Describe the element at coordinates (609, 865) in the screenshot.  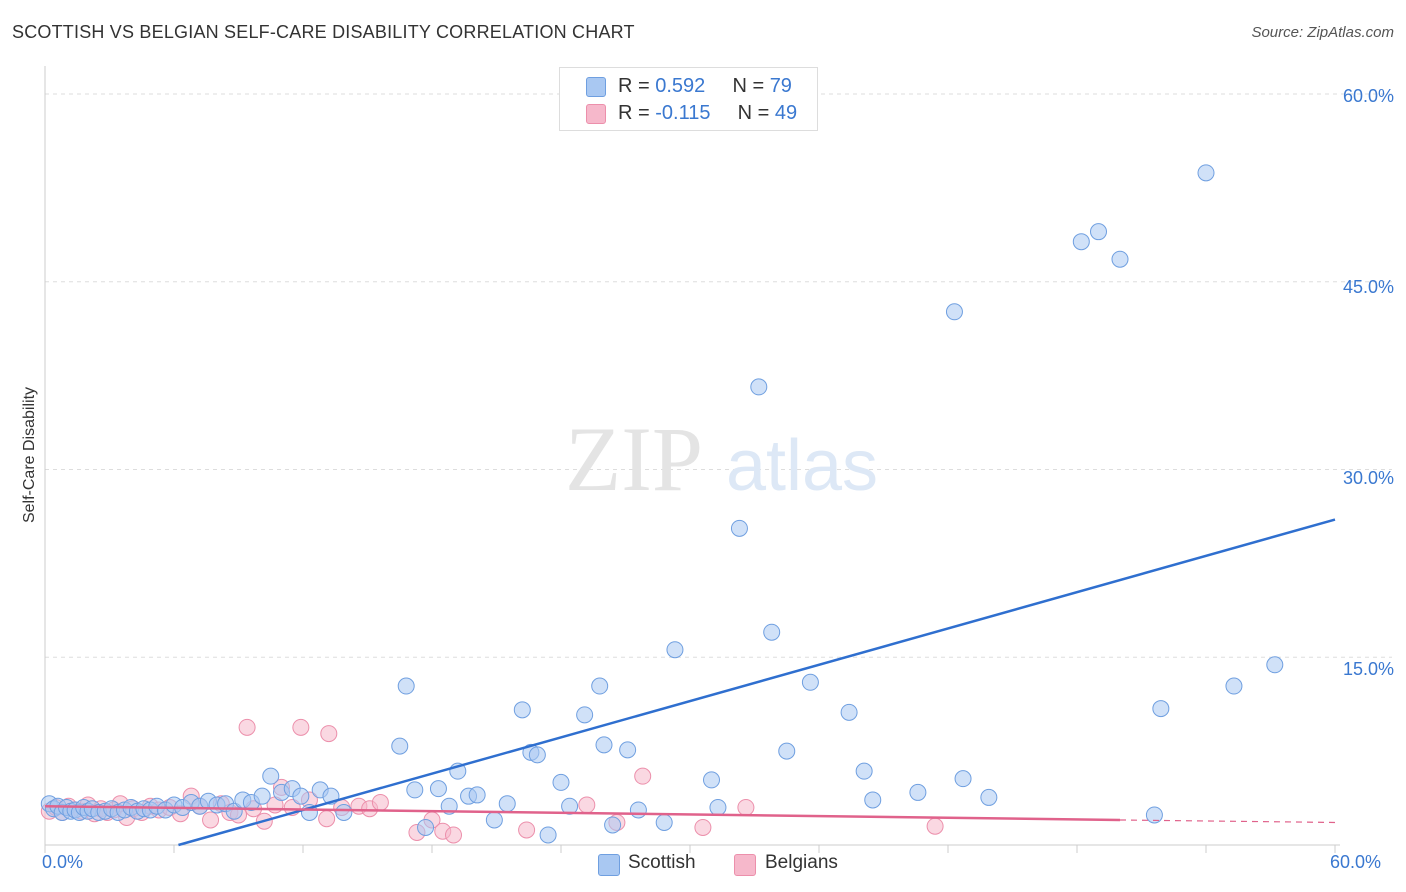
I see `legend-scottish-swatch` at that location.